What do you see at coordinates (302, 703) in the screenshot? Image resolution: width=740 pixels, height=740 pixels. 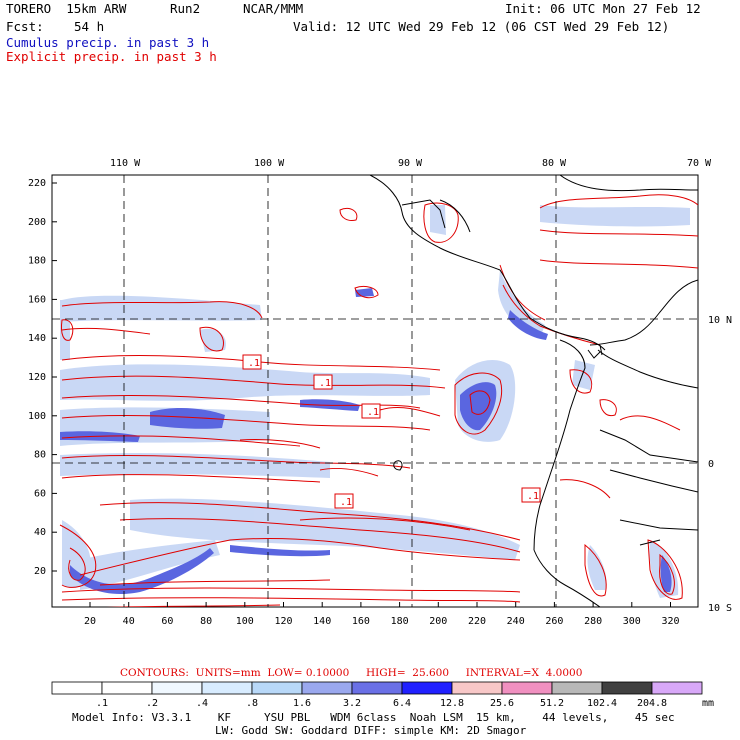 I see `legend-value: 1.6` at bounding box center [302, 703].